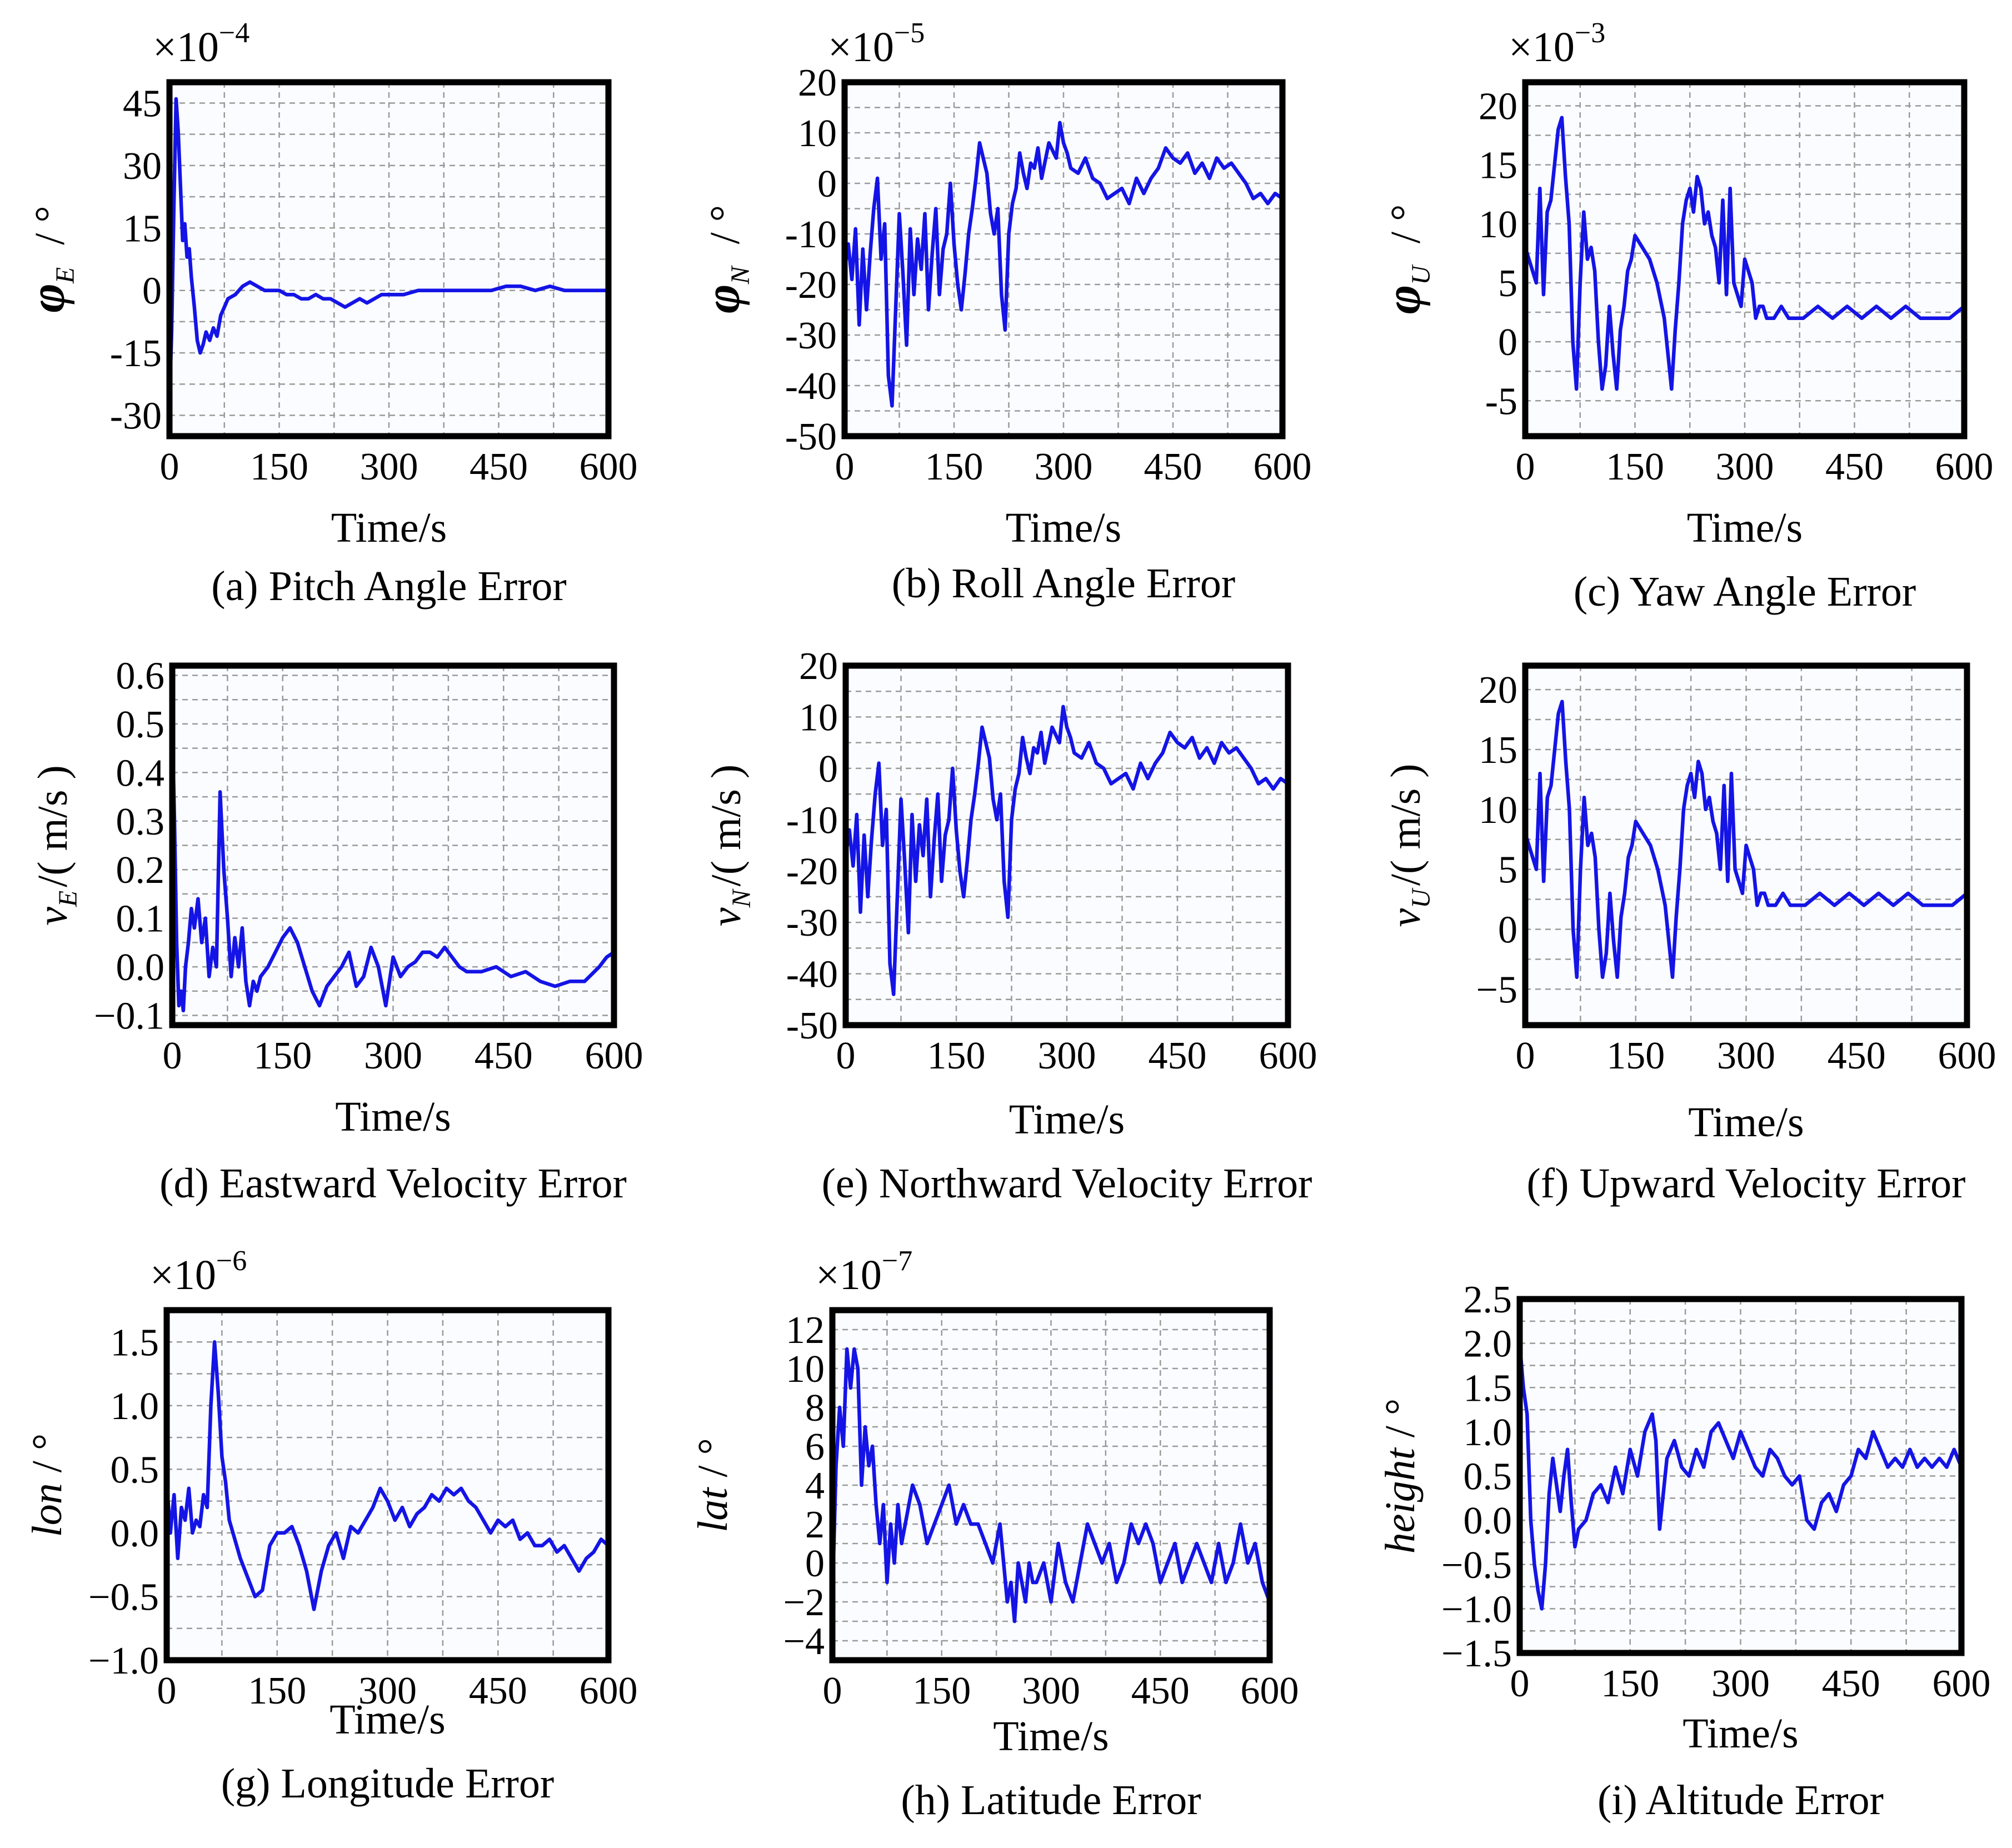 This screenshot has width=2012, height=1848. I want to click on chart-caption: (d) Eastward Velocity Error, so click(393, 1184).